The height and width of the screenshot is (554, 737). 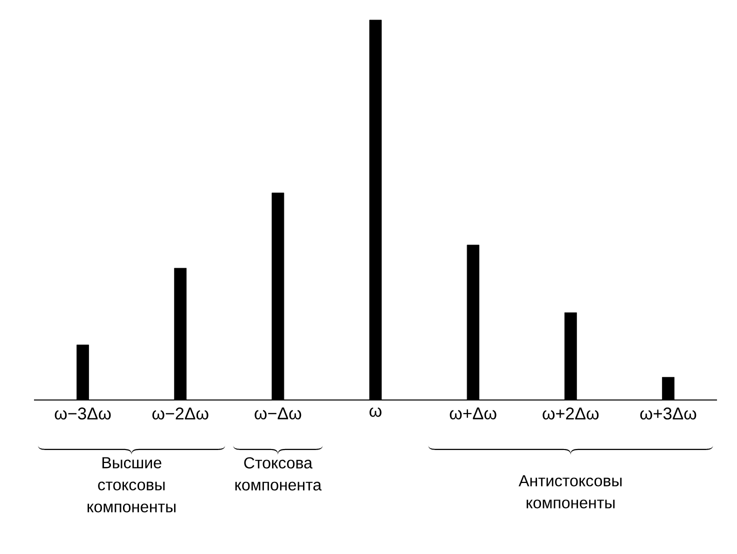 I want to click on text: Стоксова компонента, so click(x=278, y=474).